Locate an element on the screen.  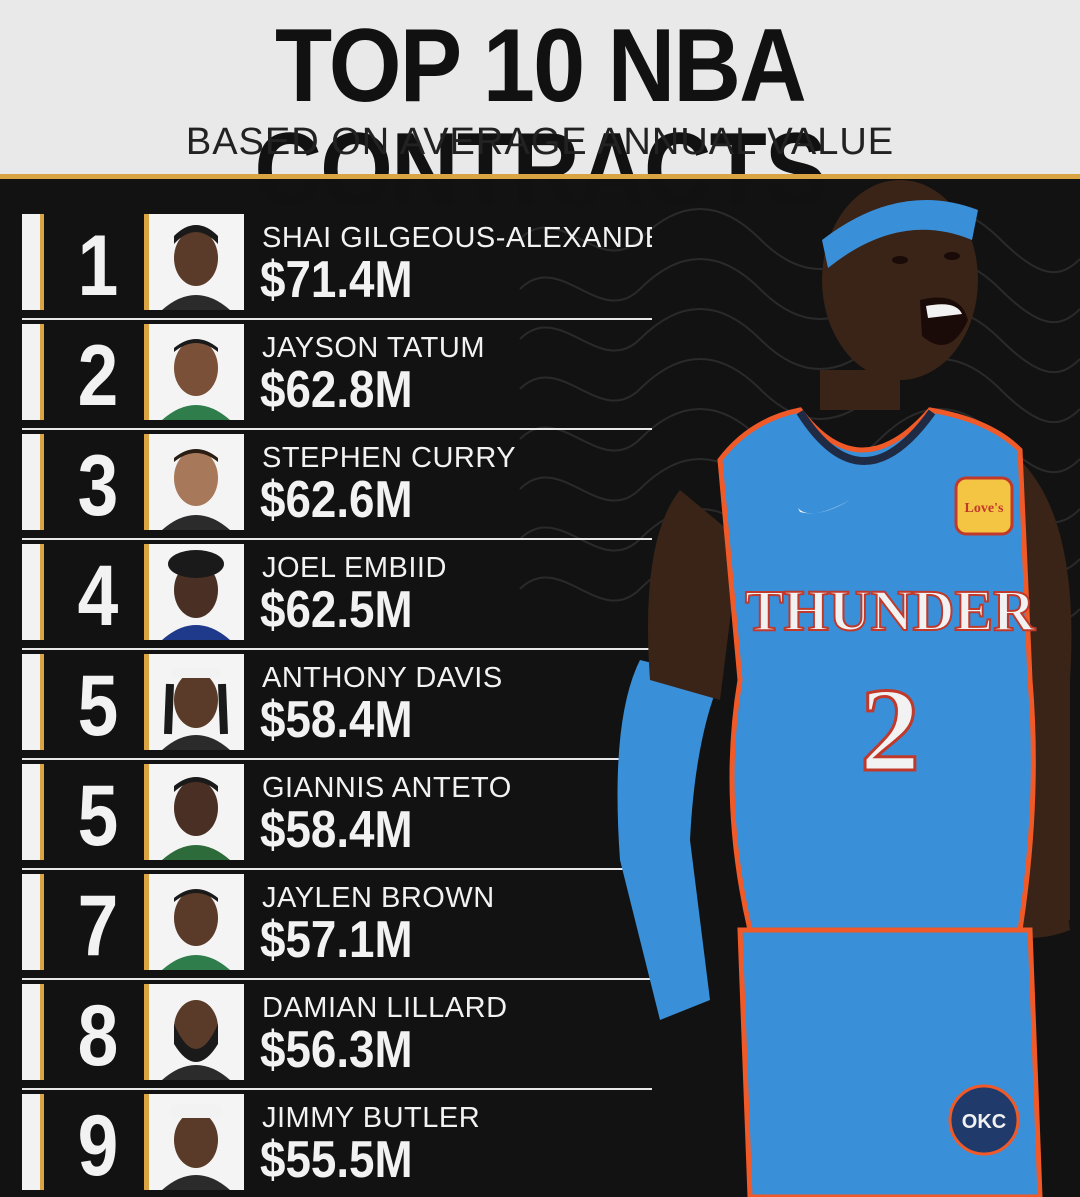
contract-value: $55.5M is located at coordinates (336, 1160).